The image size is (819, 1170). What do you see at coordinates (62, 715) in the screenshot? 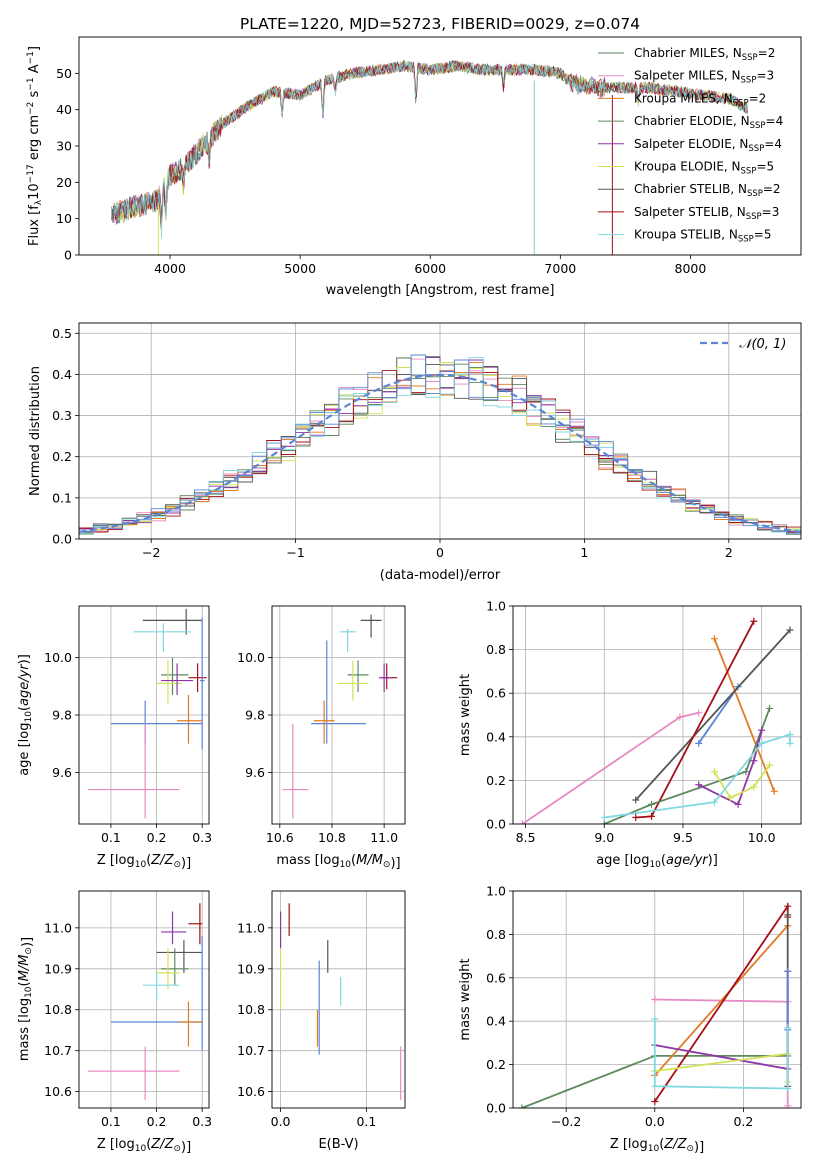
I see `y-tick-label: 9.8` at bounding box center [62, 715].